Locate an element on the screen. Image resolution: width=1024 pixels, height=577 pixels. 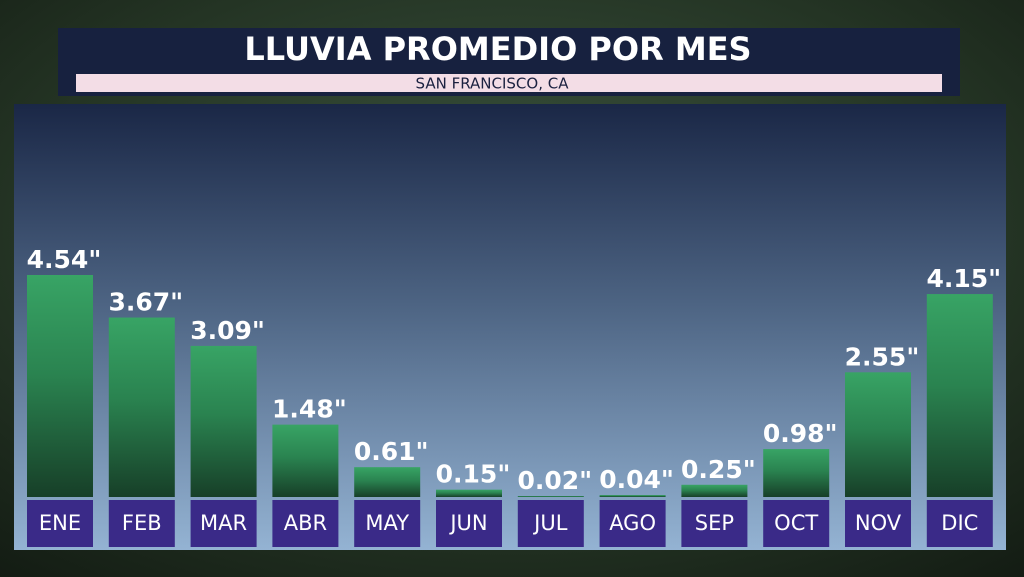
value-label: 1.48" is located at coordinates (309, 409).